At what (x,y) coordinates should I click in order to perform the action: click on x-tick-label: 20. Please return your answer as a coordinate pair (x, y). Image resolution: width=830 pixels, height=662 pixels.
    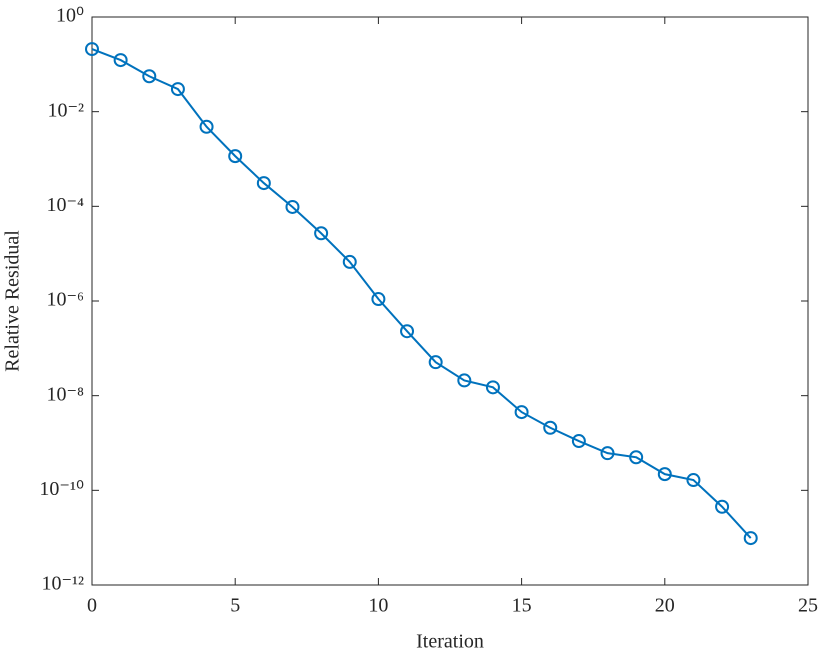
    Looking at the image, I should click on (665, 606).